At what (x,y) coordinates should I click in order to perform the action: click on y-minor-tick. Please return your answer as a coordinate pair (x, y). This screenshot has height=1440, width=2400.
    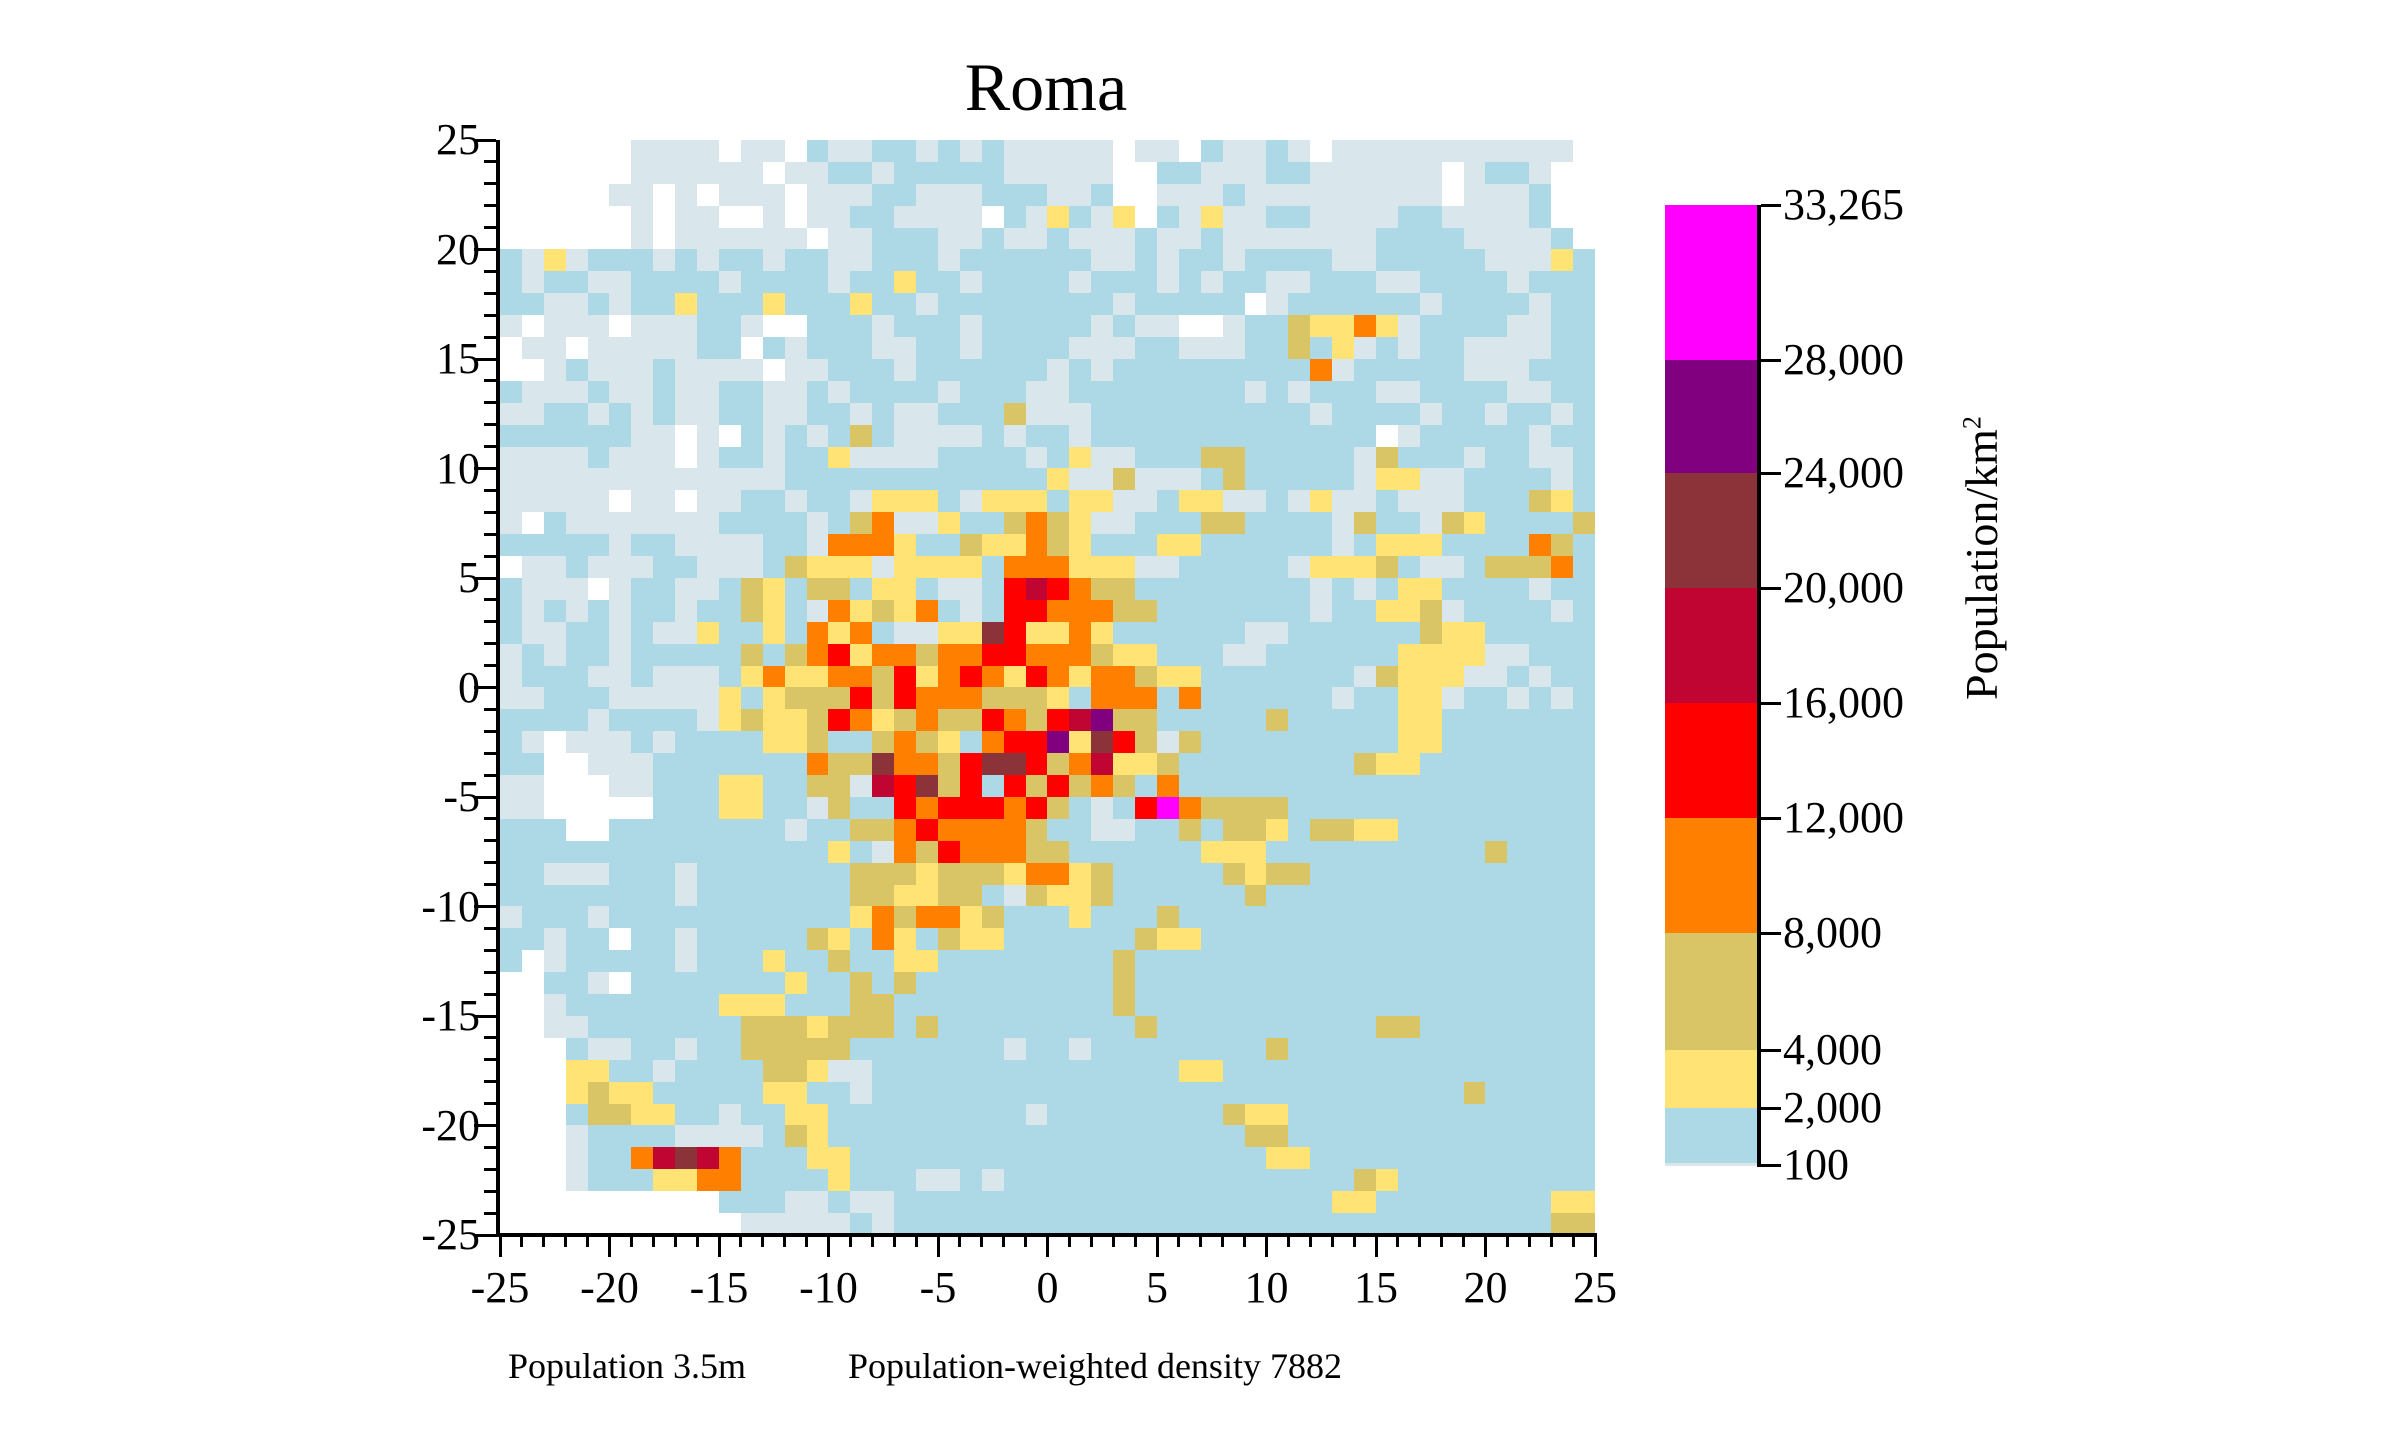
    Looking at the image, I should click on (490, 1082).